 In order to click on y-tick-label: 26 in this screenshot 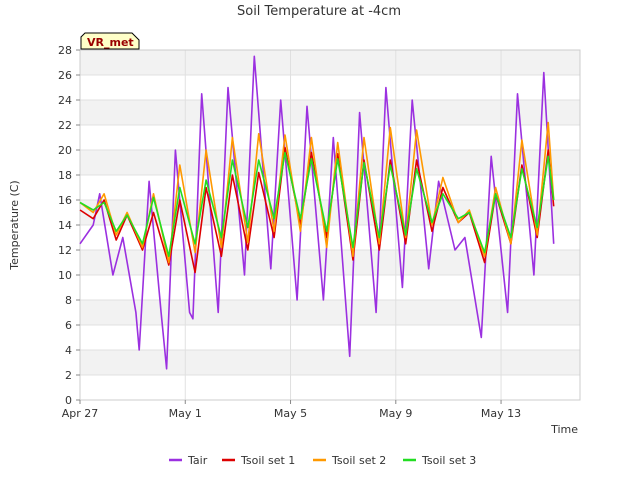, I will do `click(65, 75)`.